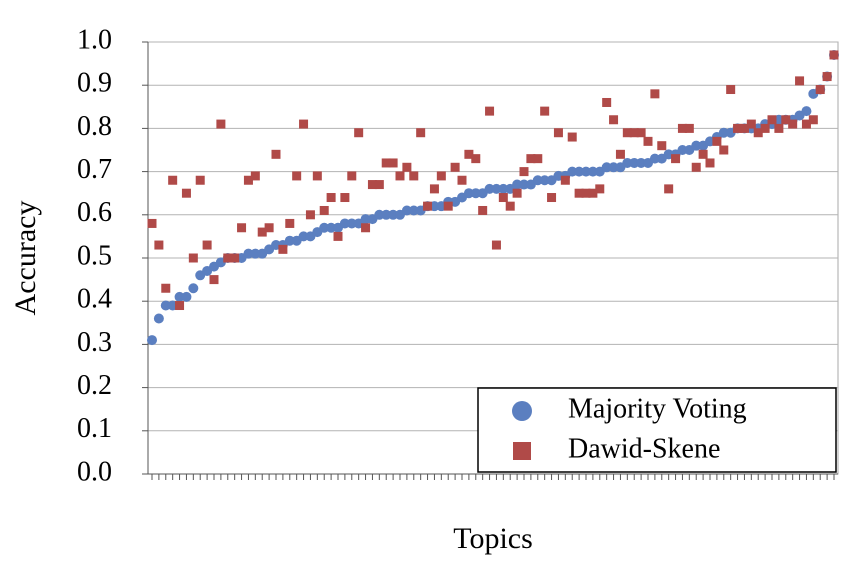 The height and width of the screenshot is (561, 843). What do you see at coordinates (644, 448) in the screenshot?
I see `legend-label: Dawid-Skene` at bounding box center [644, 448].